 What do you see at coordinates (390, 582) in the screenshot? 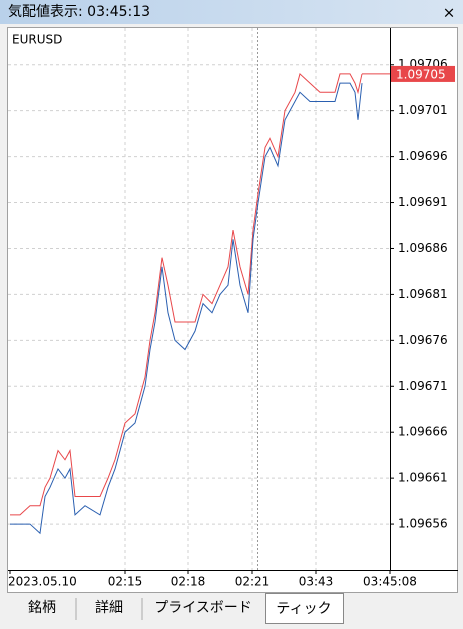
I see `x-tick-label: 03:45:08` at bounding box center [390, 582].